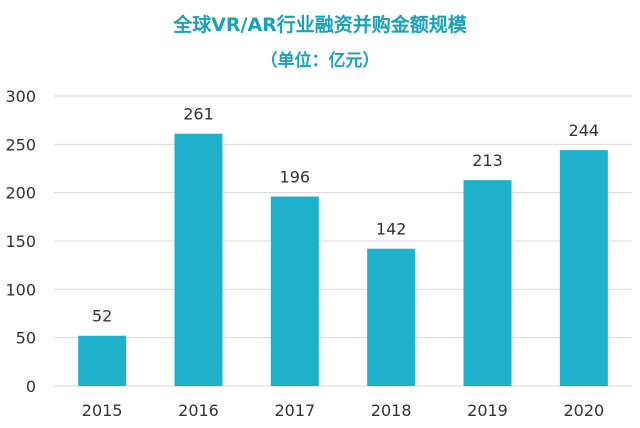 This screenshot has height=428, width=640. Describe the element at coordinates (26, 338) in the screenshot. I see `y-tick-label: 50` at that location.